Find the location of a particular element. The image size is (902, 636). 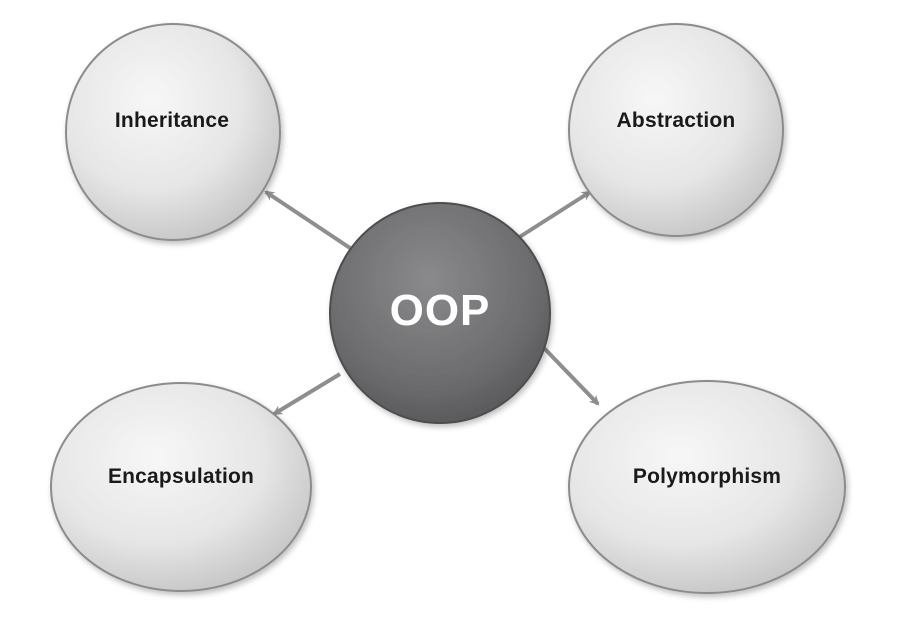

polymorphism-node is located at coordinates (707, 487).